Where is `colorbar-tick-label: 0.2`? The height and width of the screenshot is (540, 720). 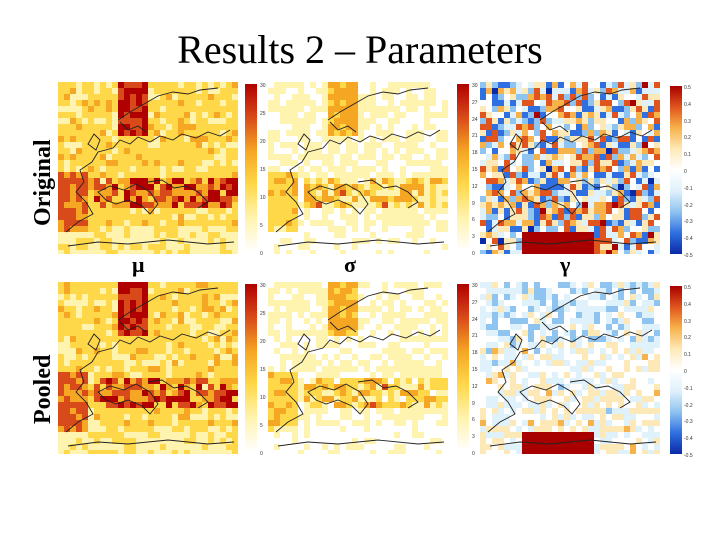 colorbar-tick-label: 0.2 is located at coordinates (687, 338).